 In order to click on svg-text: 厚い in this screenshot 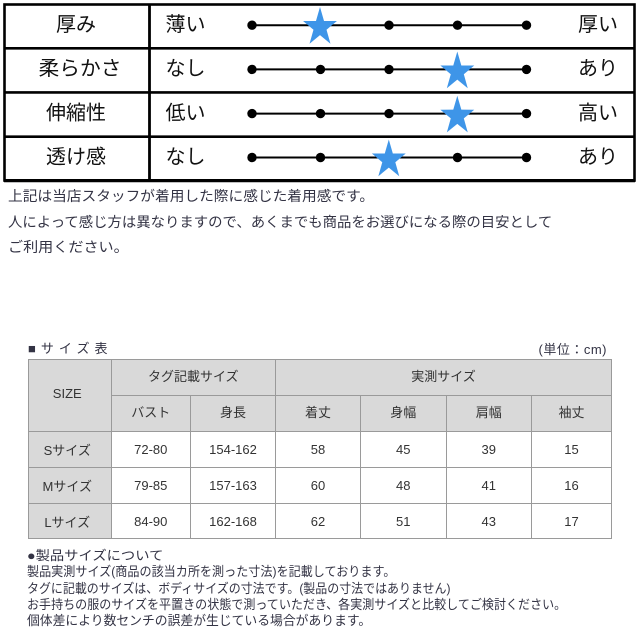, I will do `click(598, 25)`.